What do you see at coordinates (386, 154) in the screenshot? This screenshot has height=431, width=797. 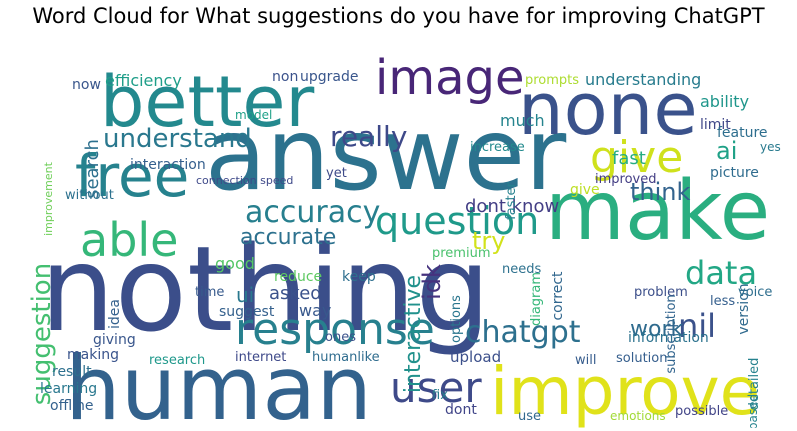 I see `word-answer: answer` at bounding box center [386, 154].